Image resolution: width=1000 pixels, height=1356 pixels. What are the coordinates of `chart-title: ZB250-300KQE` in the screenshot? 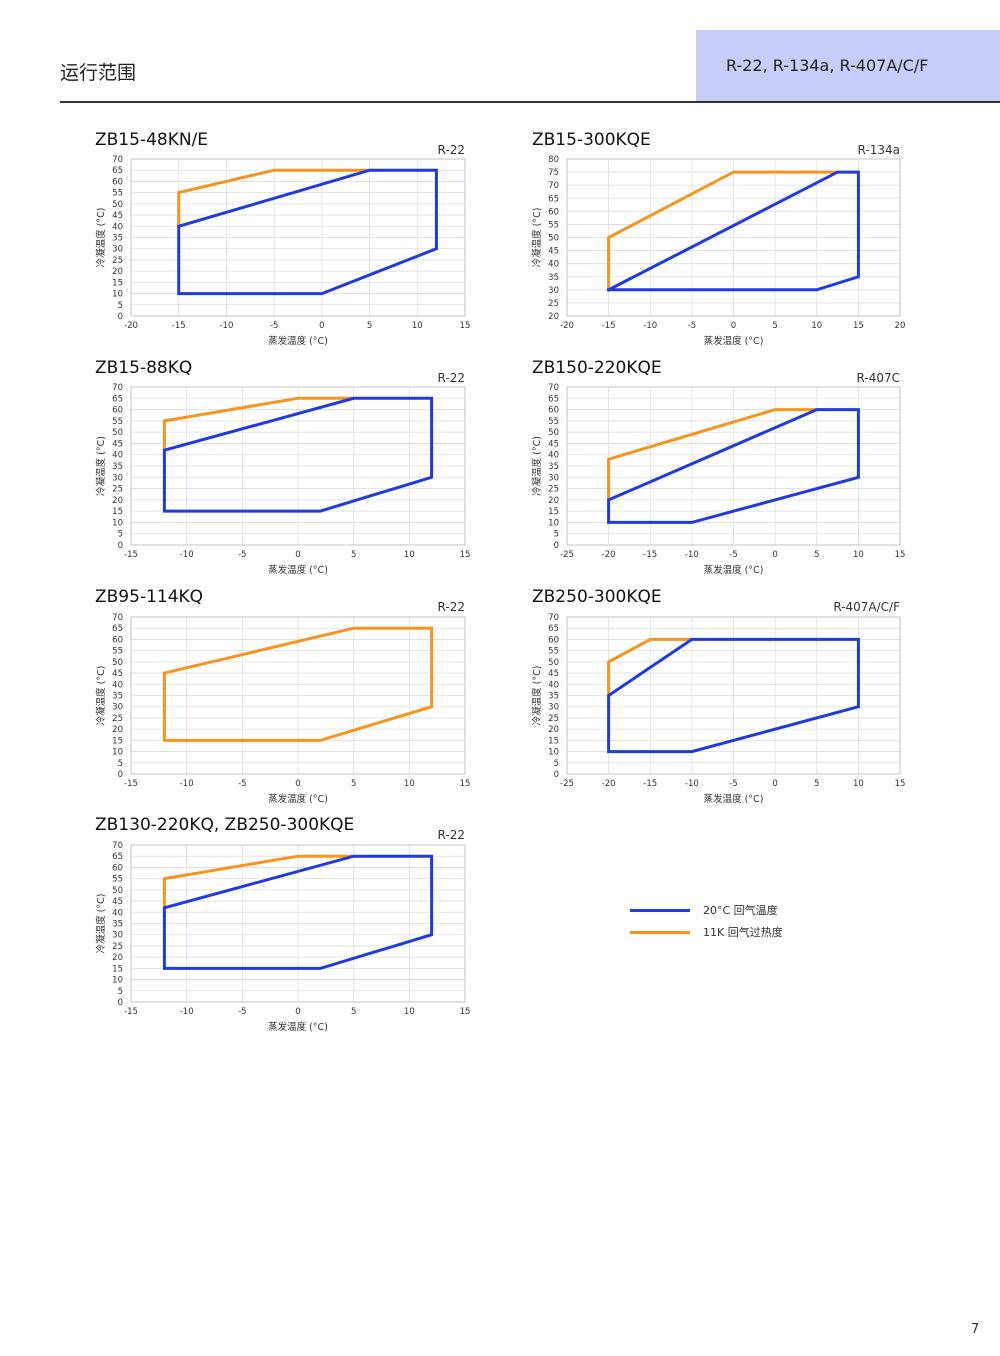 It's located at (597, 597).